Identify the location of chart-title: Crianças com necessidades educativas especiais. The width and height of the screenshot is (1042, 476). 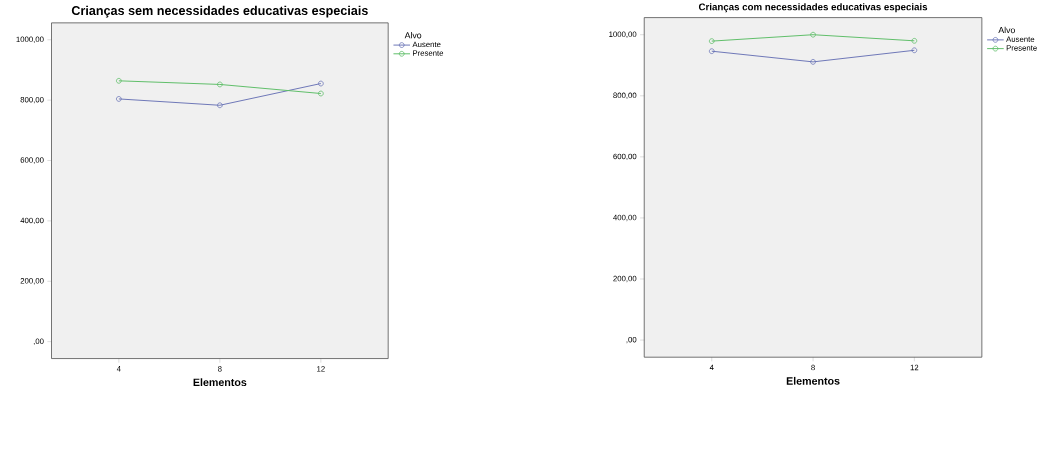
(813, 8).